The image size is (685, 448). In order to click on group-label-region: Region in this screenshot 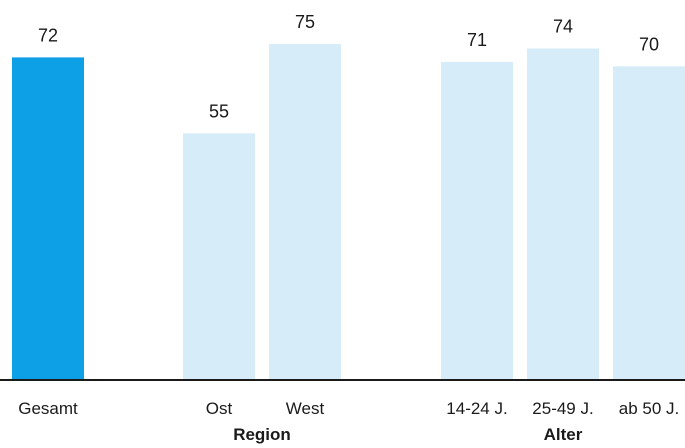, I will do `click(262, 434)`.